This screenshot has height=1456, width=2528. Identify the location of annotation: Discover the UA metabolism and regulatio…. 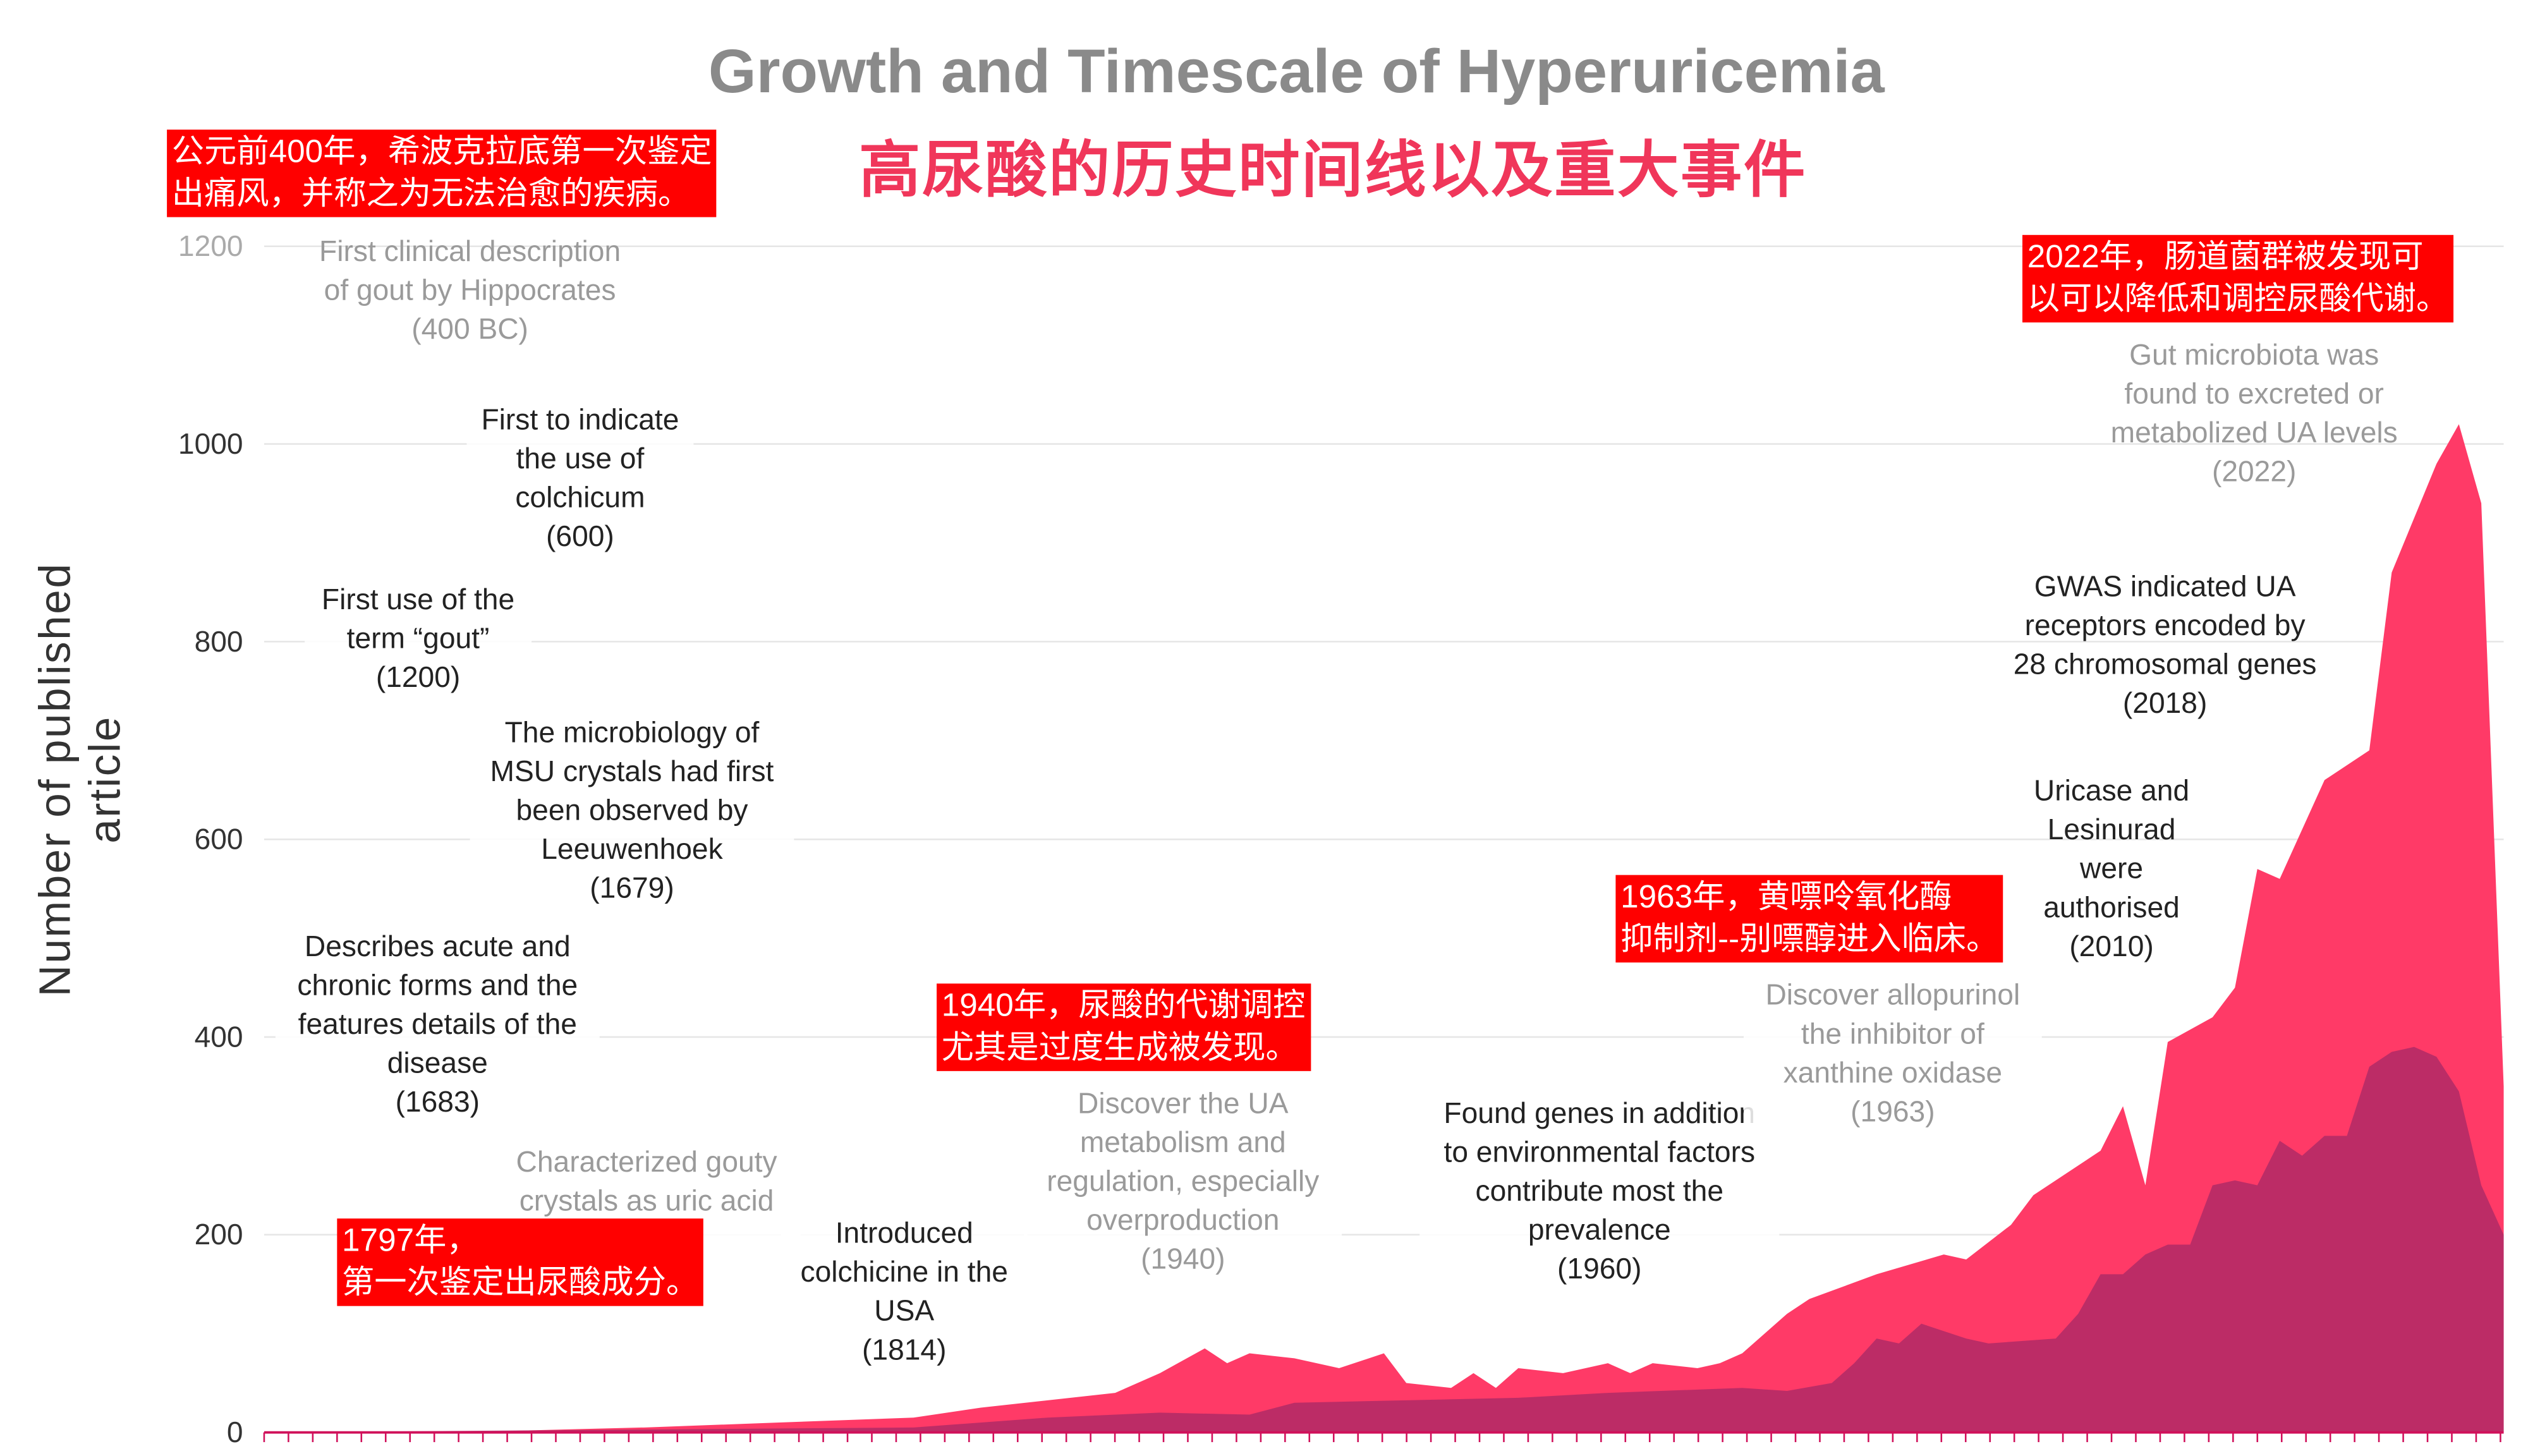
(1183, 1181).